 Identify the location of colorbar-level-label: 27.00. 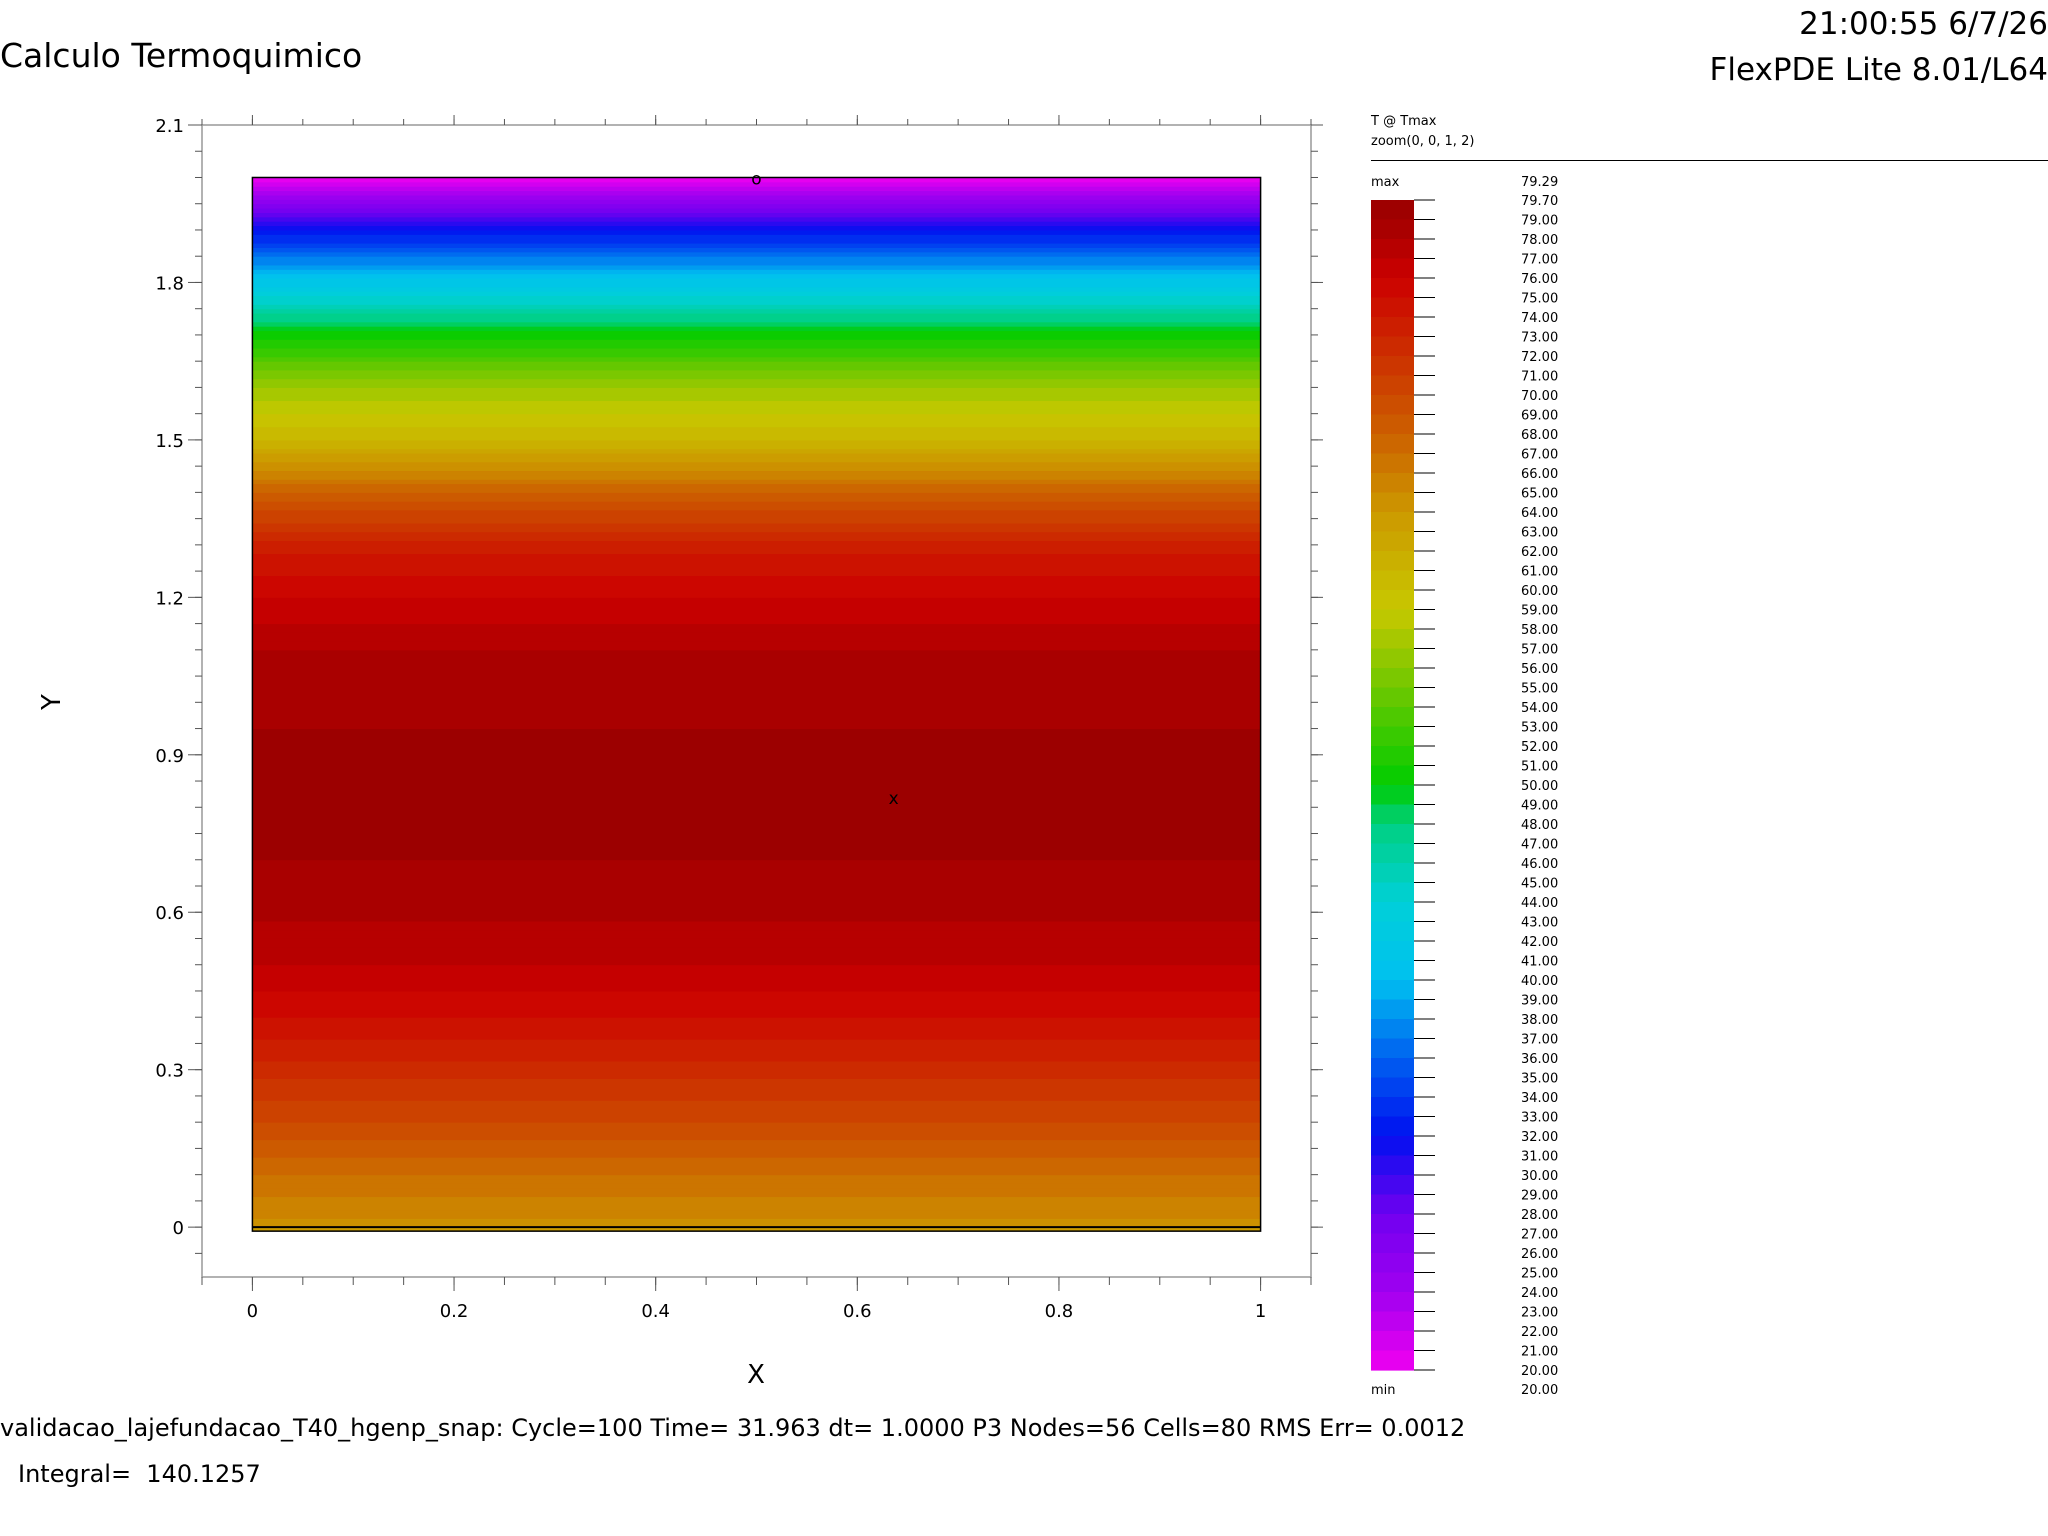
(1539, 1235).